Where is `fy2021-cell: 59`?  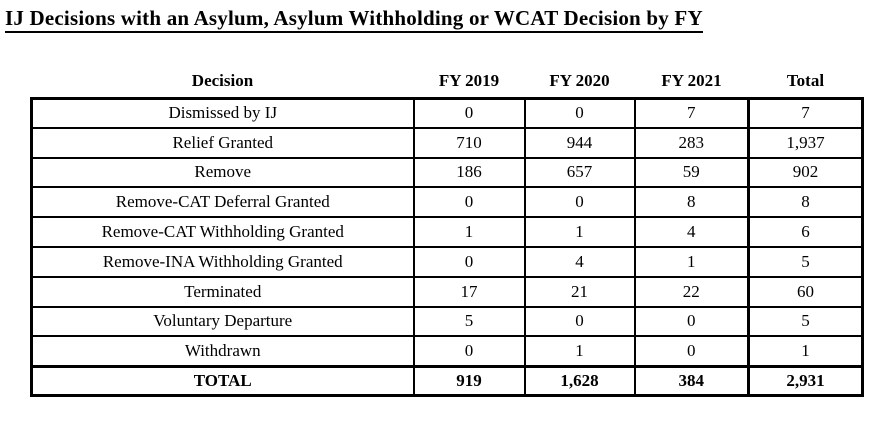 fy2021-cell: 59 is located at coordinates (691, 172).